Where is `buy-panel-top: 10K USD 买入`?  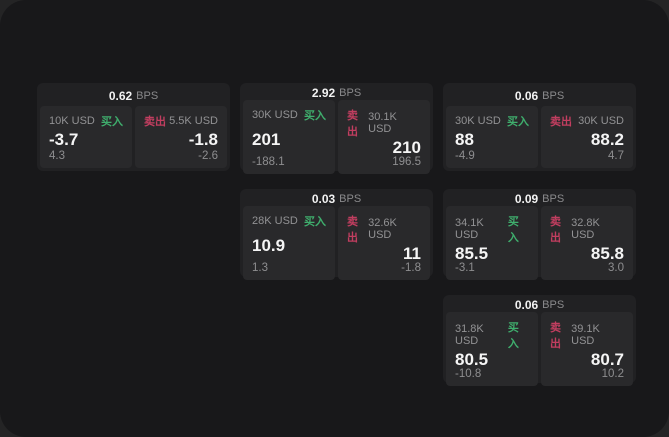
buy-panel-top: 10K USD 买入 is located at coordinates (86, 121).